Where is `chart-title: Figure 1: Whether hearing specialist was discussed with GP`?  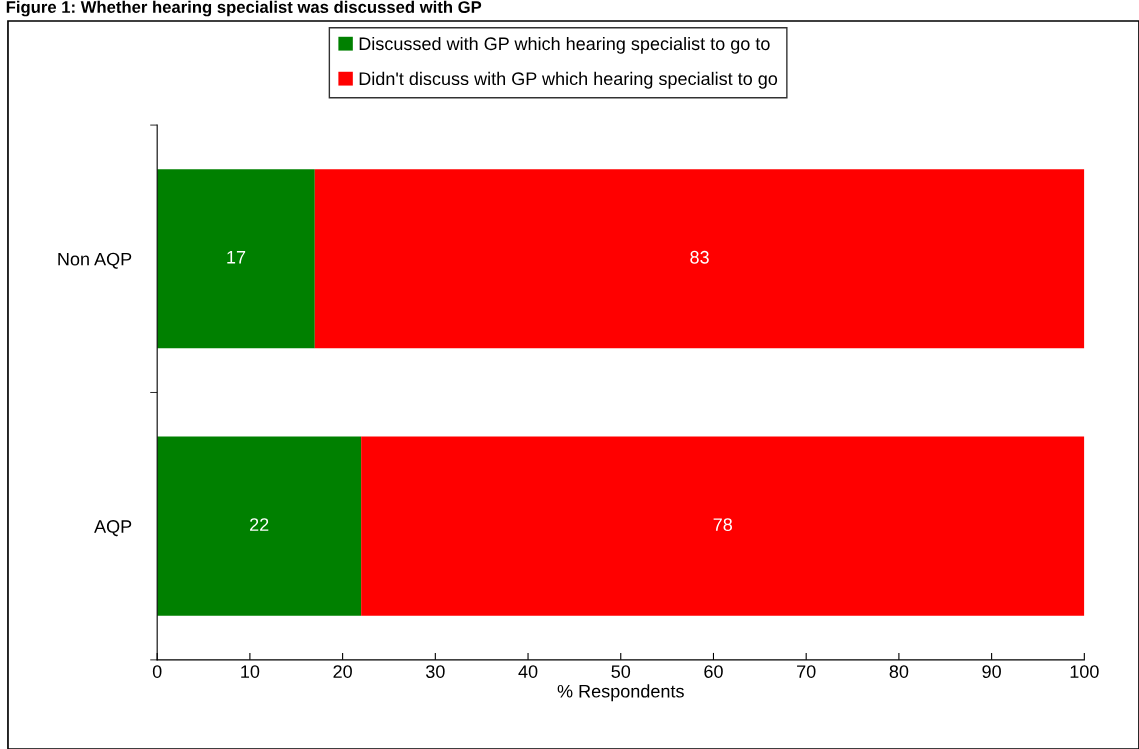
chart-title: Figure 1: Whether hearing specialist was discussed with GP is located at coordinates (244, 8).